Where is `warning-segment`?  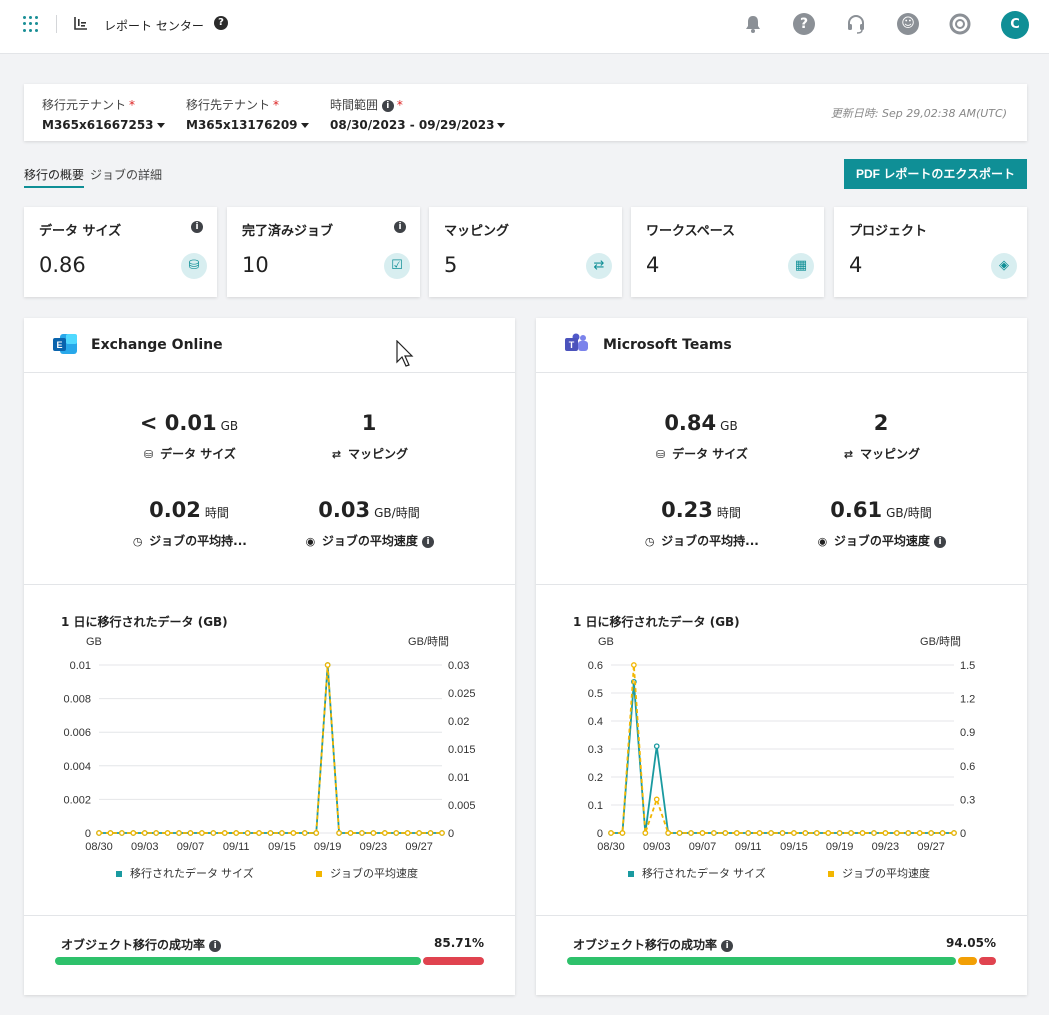
warning-segment is located at coordinates (967, 961).